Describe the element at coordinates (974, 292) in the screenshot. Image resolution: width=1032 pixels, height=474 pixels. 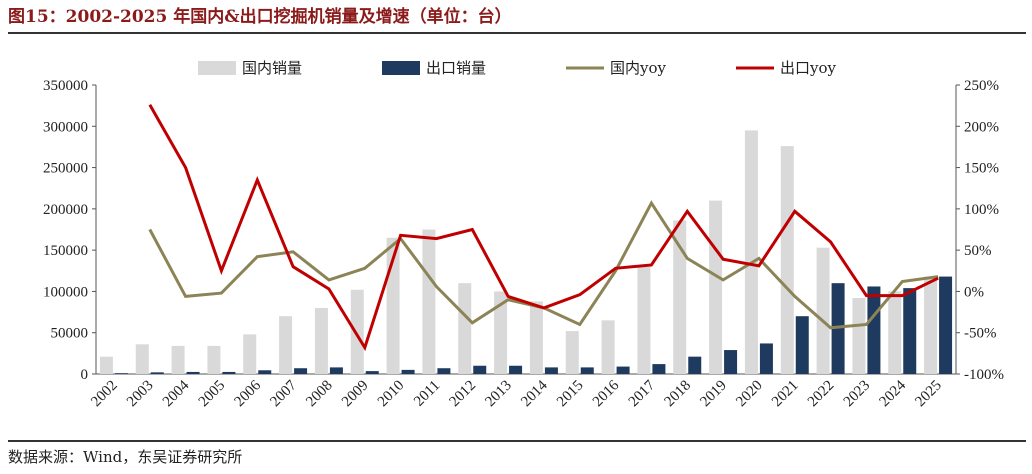
I see `right-tick-label: 0%` at that location.